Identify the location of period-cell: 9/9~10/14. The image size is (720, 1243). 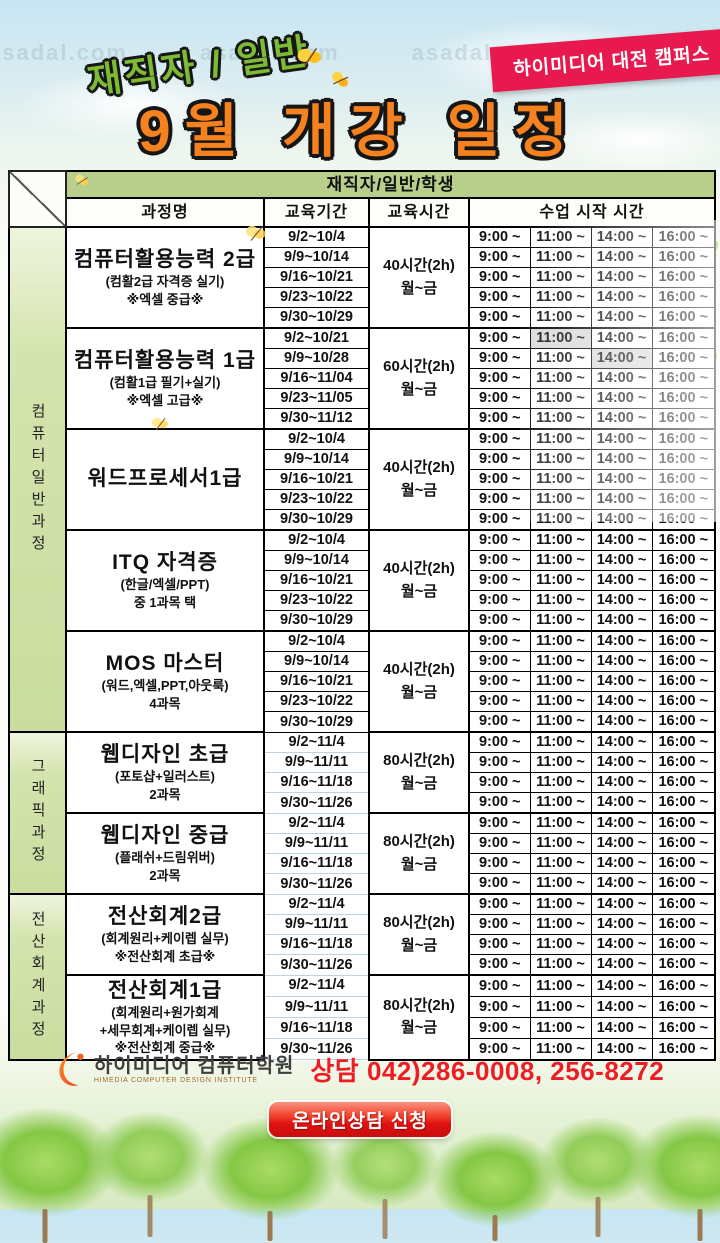
(316, 560).